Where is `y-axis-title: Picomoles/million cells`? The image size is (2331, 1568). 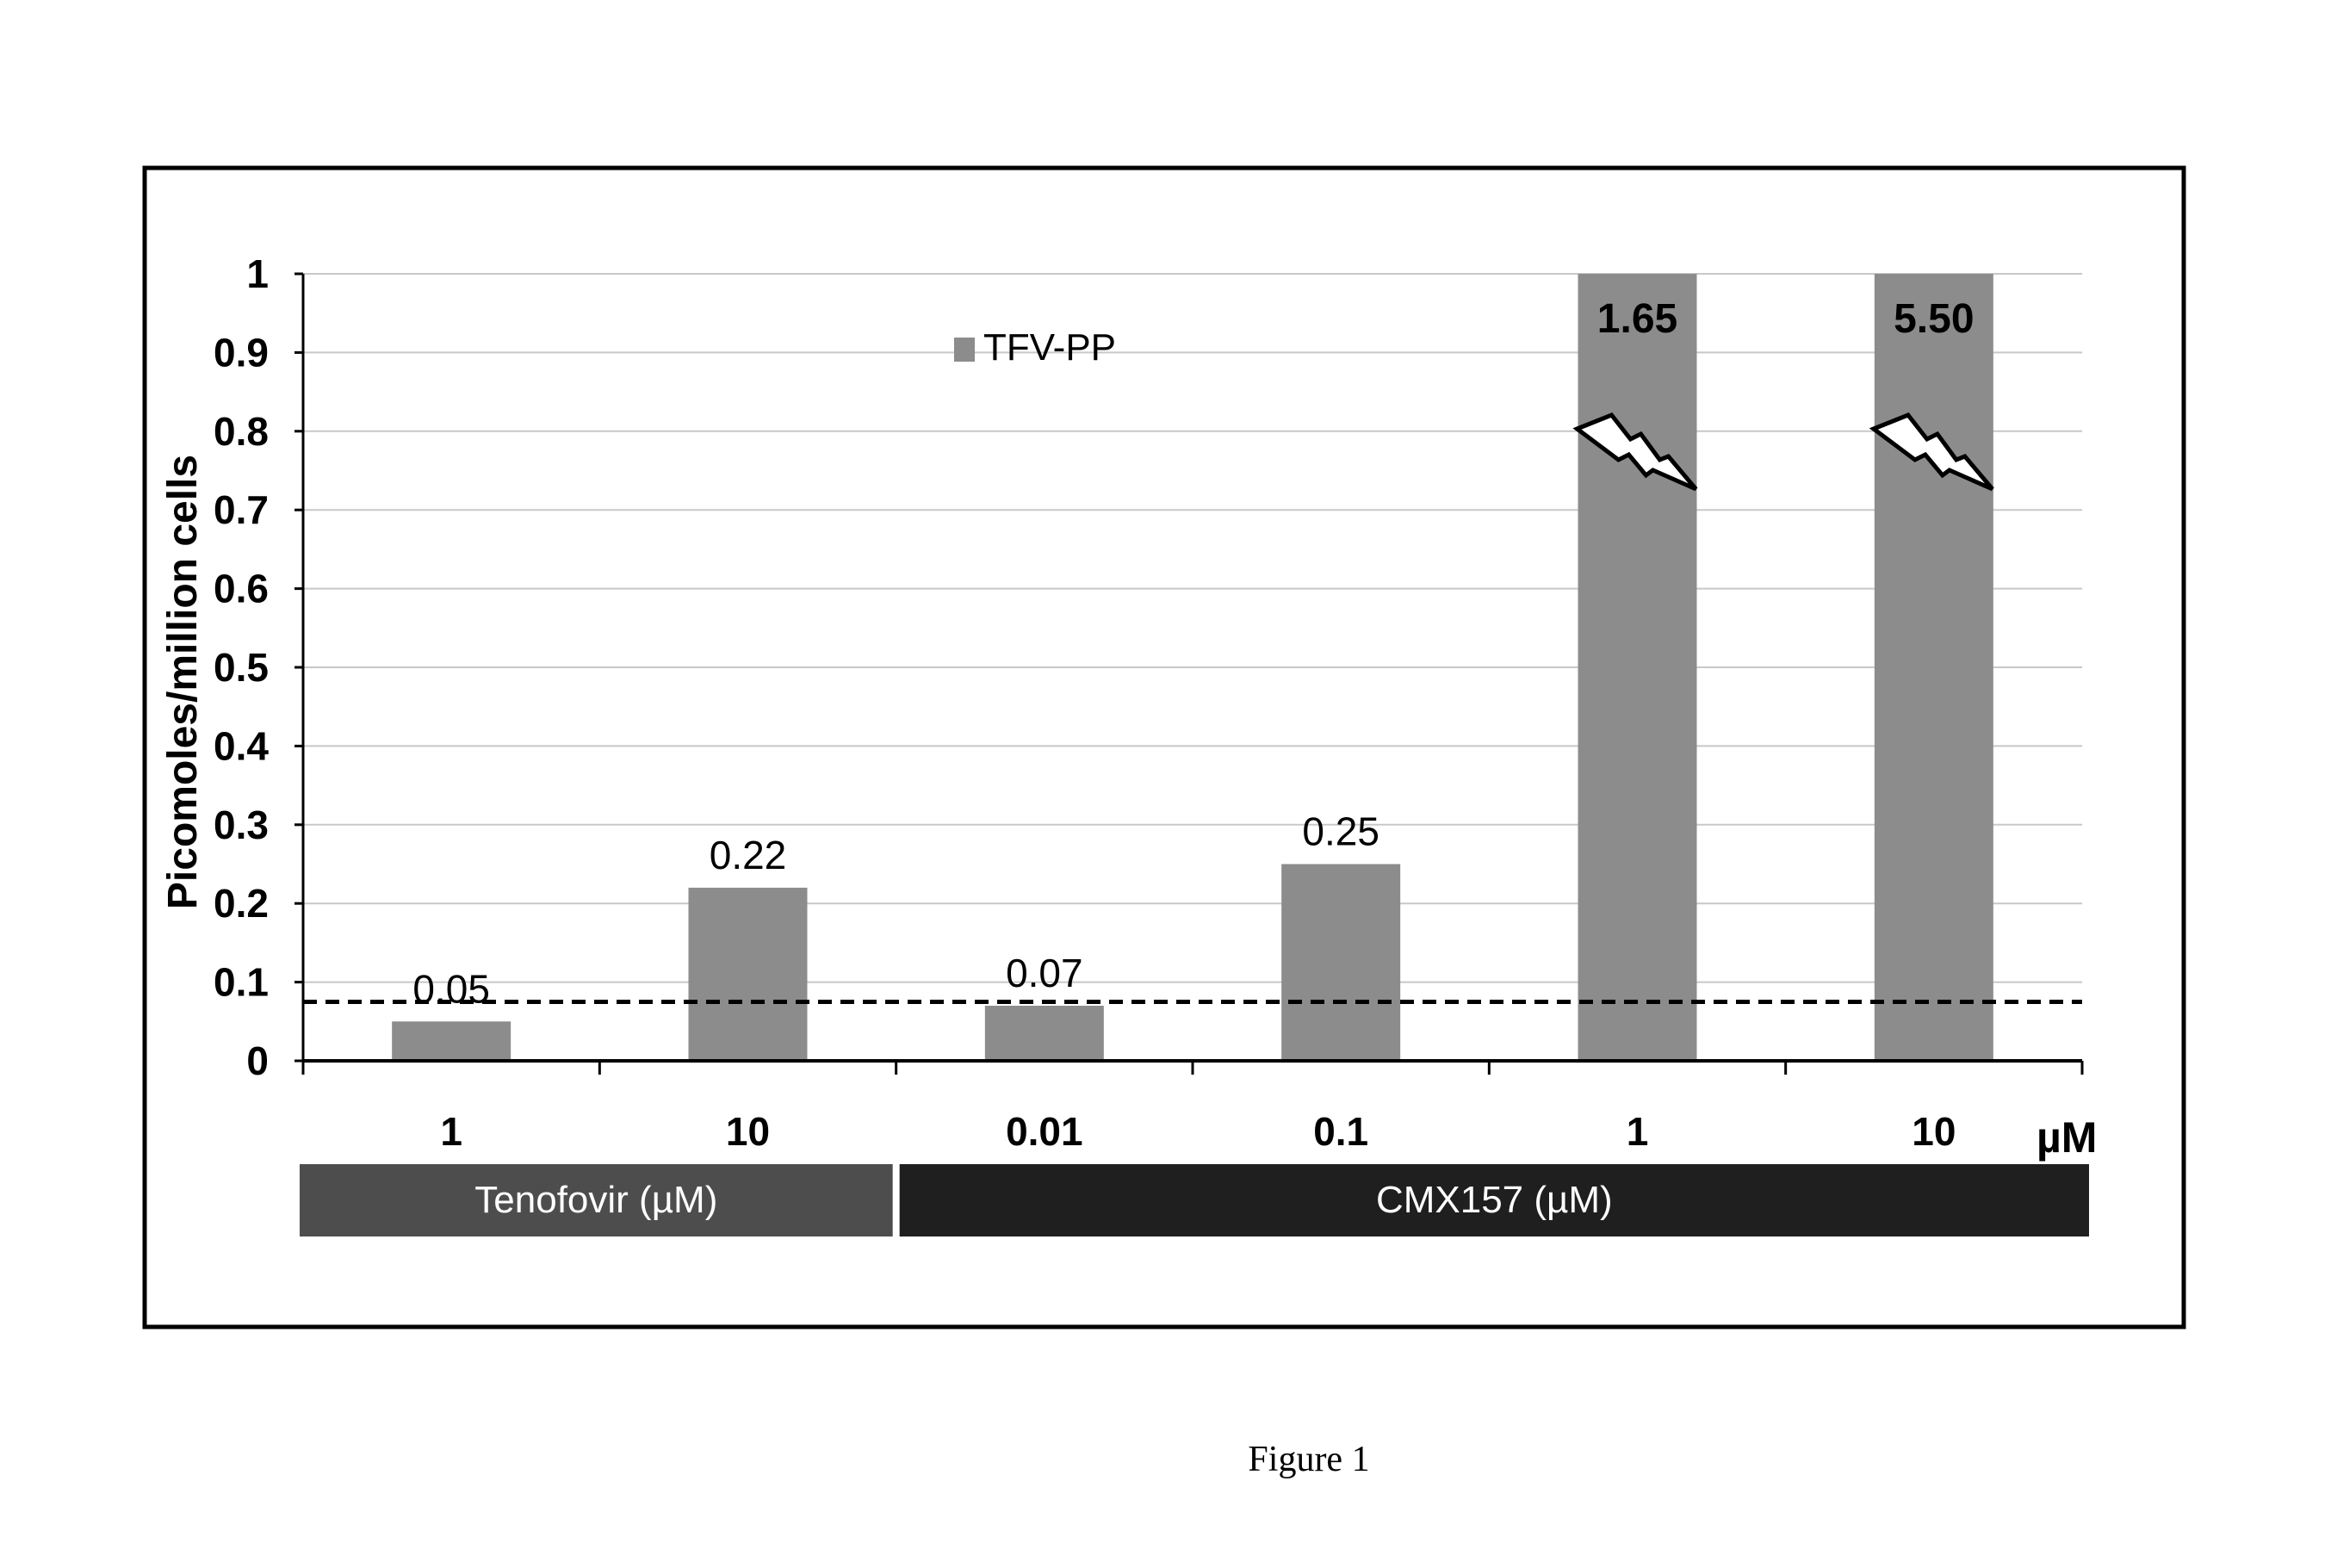 y-axis-title: Picomoles/million cells is located at coordinates (183, 682).